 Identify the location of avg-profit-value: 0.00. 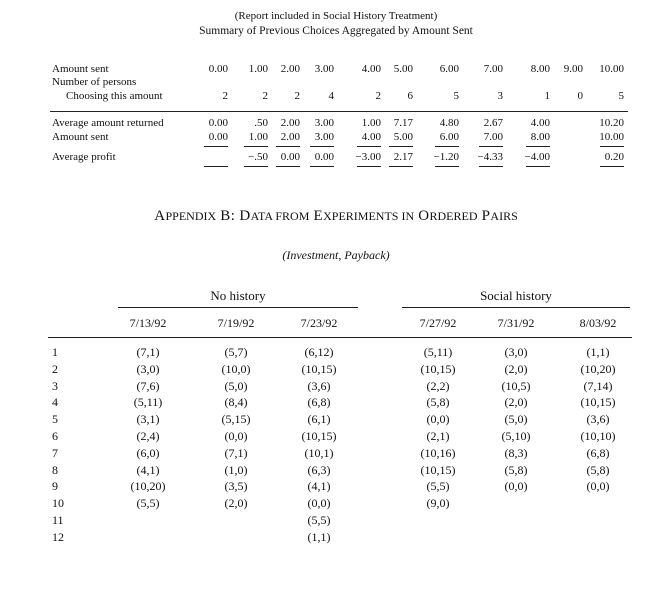
(324, 157).